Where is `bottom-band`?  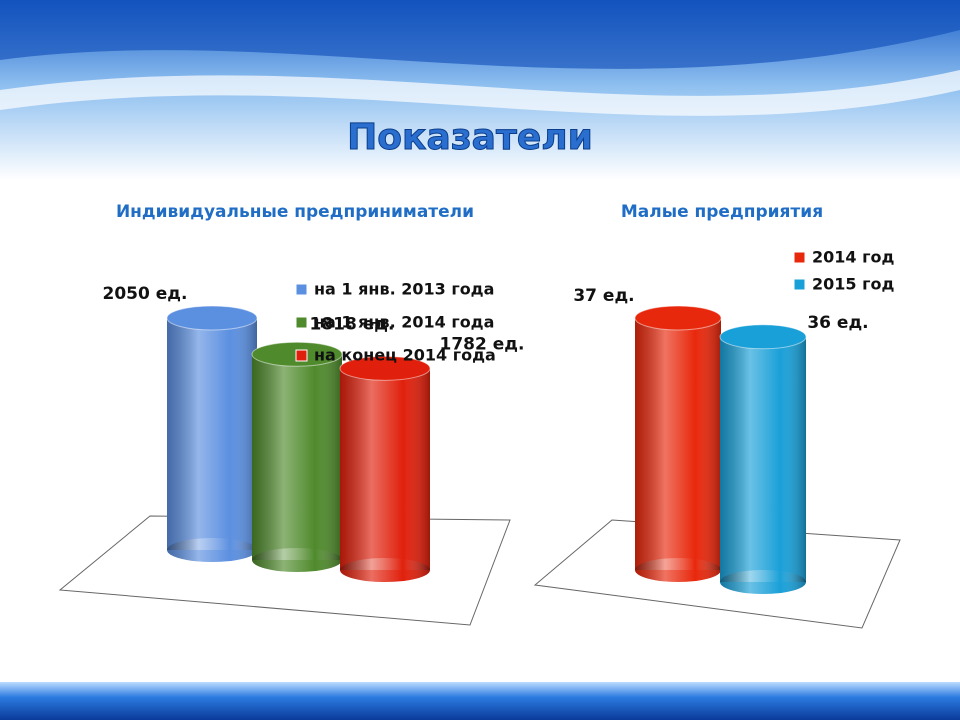
bottom-band is located at coordinates (480, 701).